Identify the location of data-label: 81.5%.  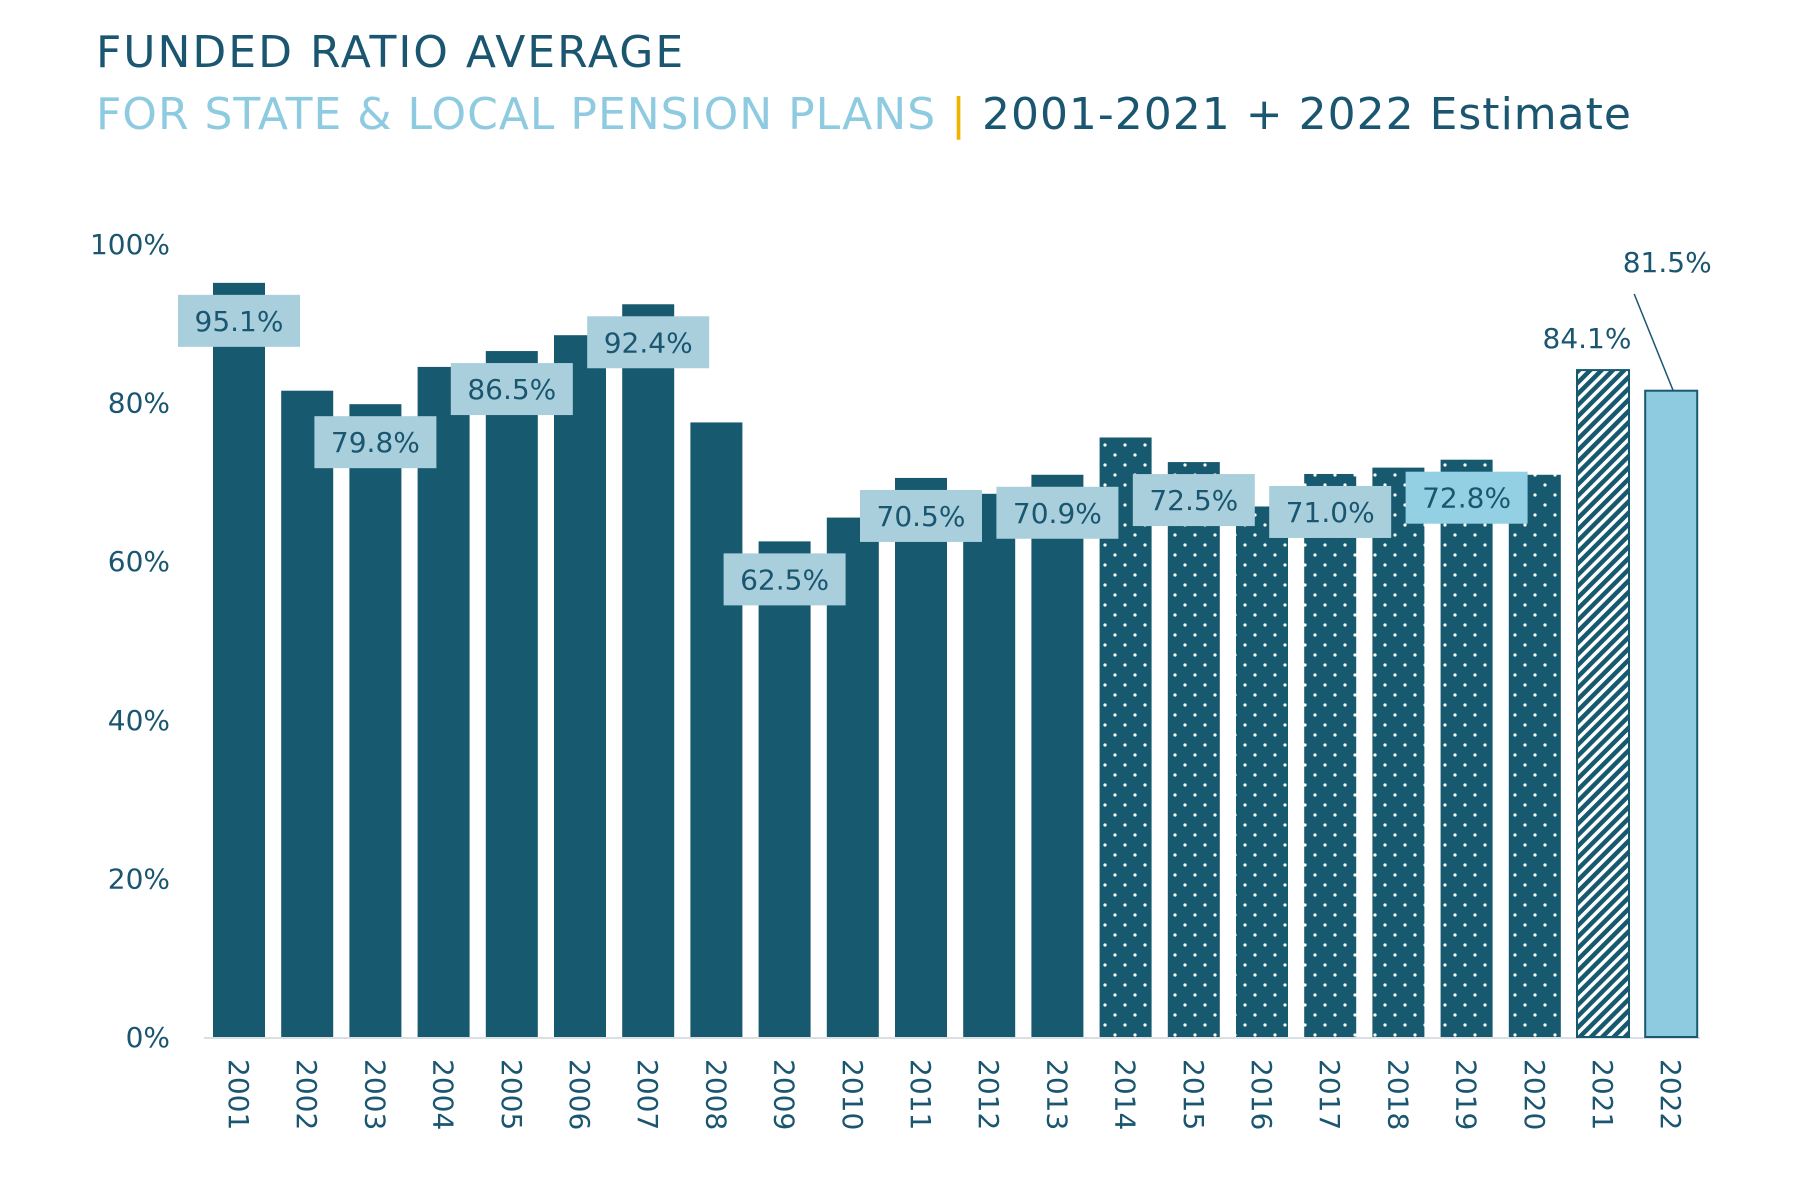
(1667, 262).